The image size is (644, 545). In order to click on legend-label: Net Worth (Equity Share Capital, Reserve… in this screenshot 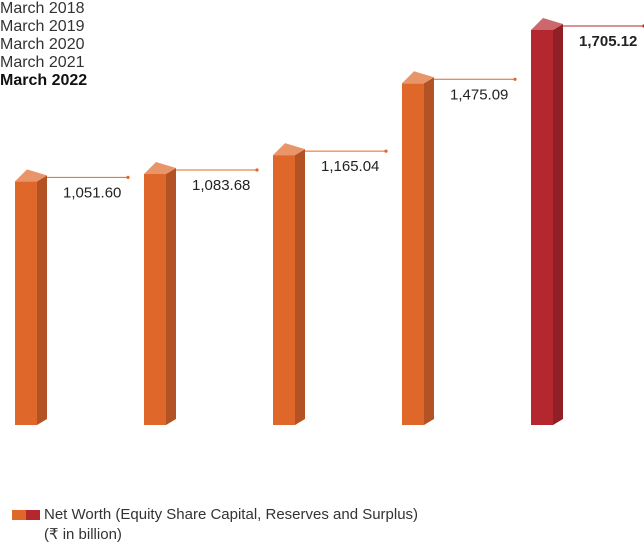, I will do `click(231, 514)`.